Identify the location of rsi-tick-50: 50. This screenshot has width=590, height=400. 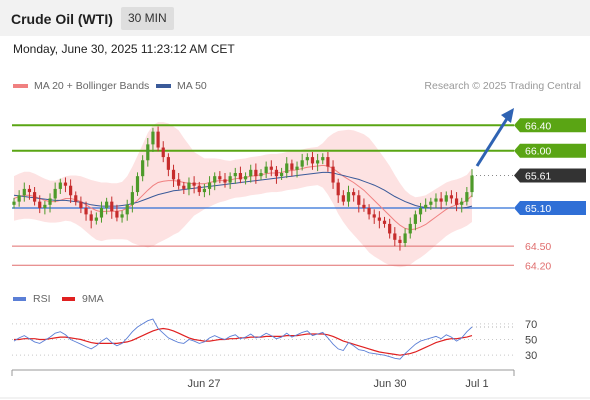
(531, 341).